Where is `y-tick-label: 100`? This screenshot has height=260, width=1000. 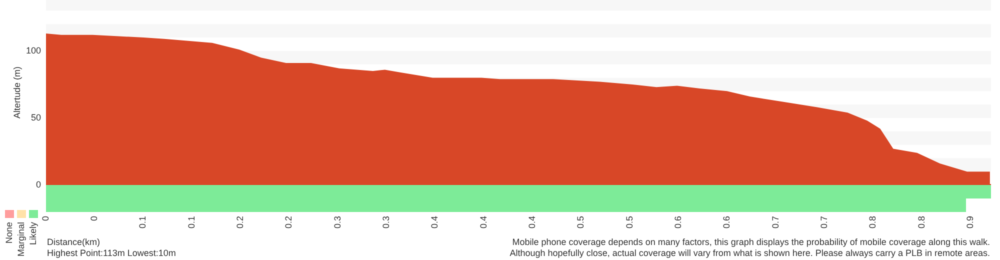
y-tick-label: 100 is located at coordinates (33, 50).